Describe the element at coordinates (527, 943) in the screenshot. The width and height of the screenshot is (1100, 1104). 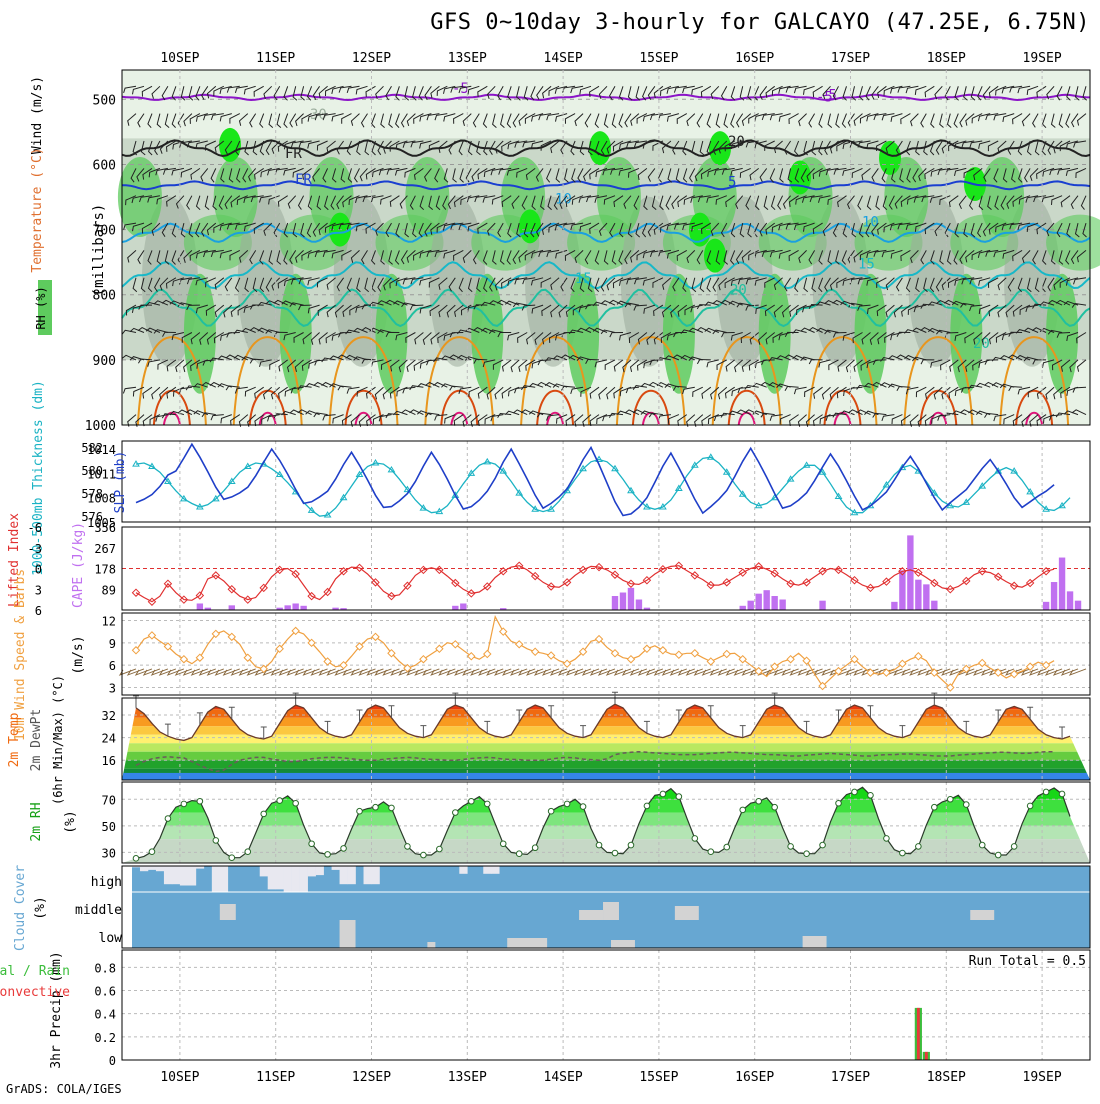
I see `cloud-low-grey` at that location.